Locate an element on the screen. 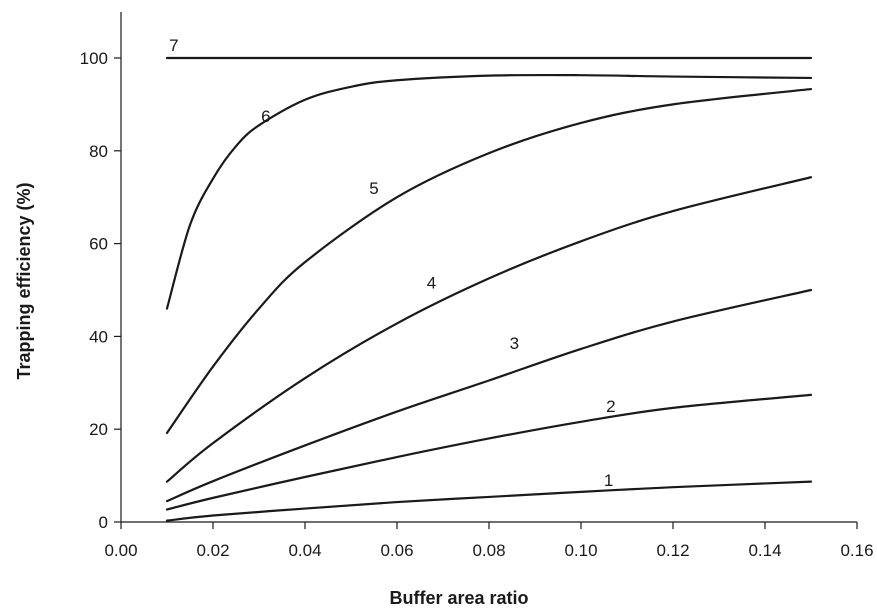 The height and width of the screenshot is (613, 877). x-tick-label: 0.10 is located at coordinates (580, 550).